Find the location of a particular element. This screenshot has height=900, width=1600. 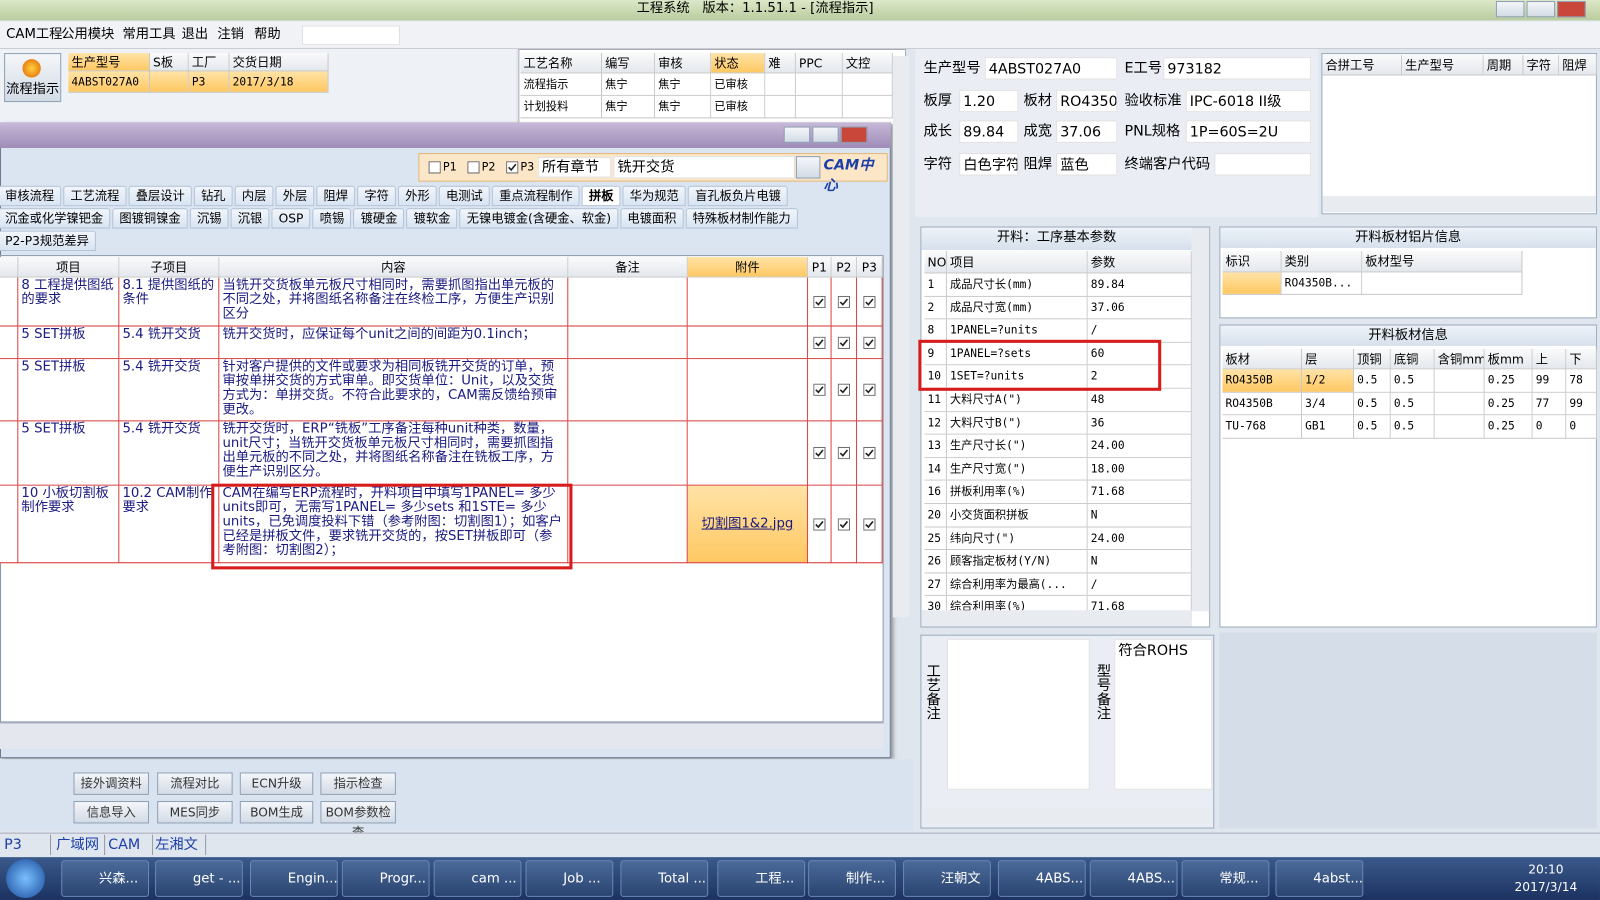

params-table-header: 参数 is located at coordinates (1139, 262).